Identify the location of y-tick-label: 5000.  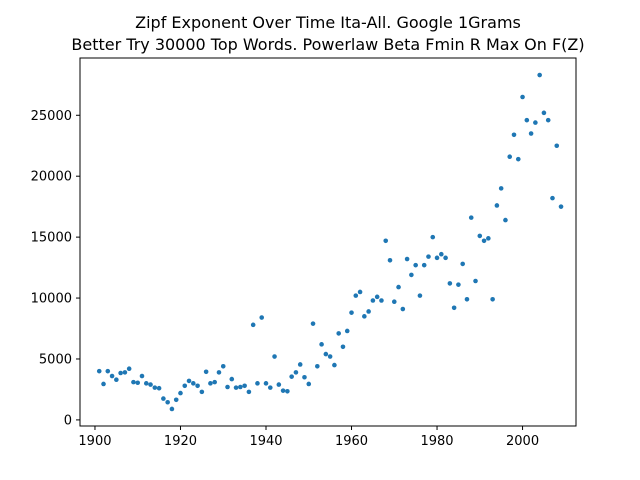
(55, 359).